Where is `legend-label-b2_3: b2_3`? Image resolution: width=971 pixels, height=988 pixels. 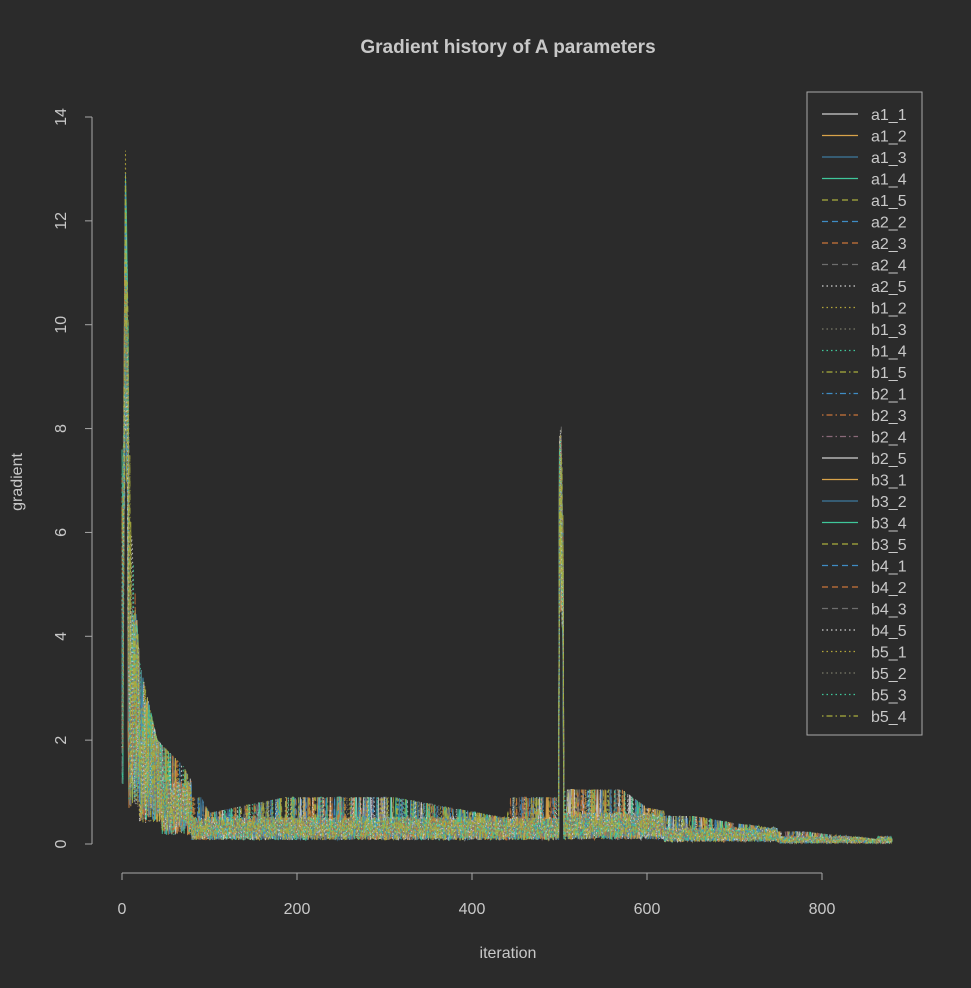 legend-label-b2_3: b2_3 is located at coordinates (889, 416).